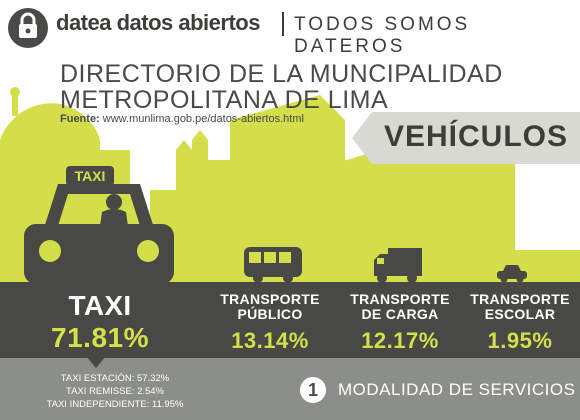 Image resolution: width=580 pixels, height=420 pixels. Describe the element at coordinates (398, 265) in the screenshot. I see `truck-icon` at that location.